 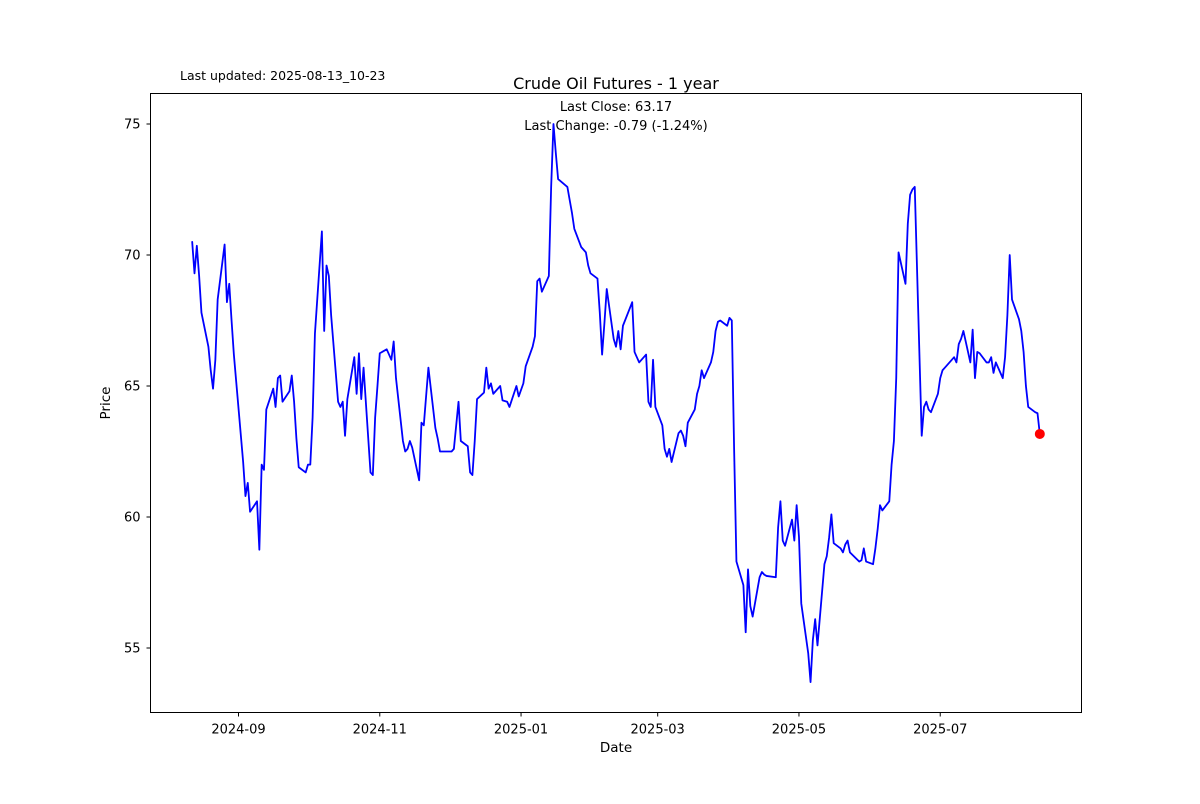 What do you see at coordinates (132, 387) in the screenshot?
I see `y-tick-label: 65` at bounding box center [132, 387].